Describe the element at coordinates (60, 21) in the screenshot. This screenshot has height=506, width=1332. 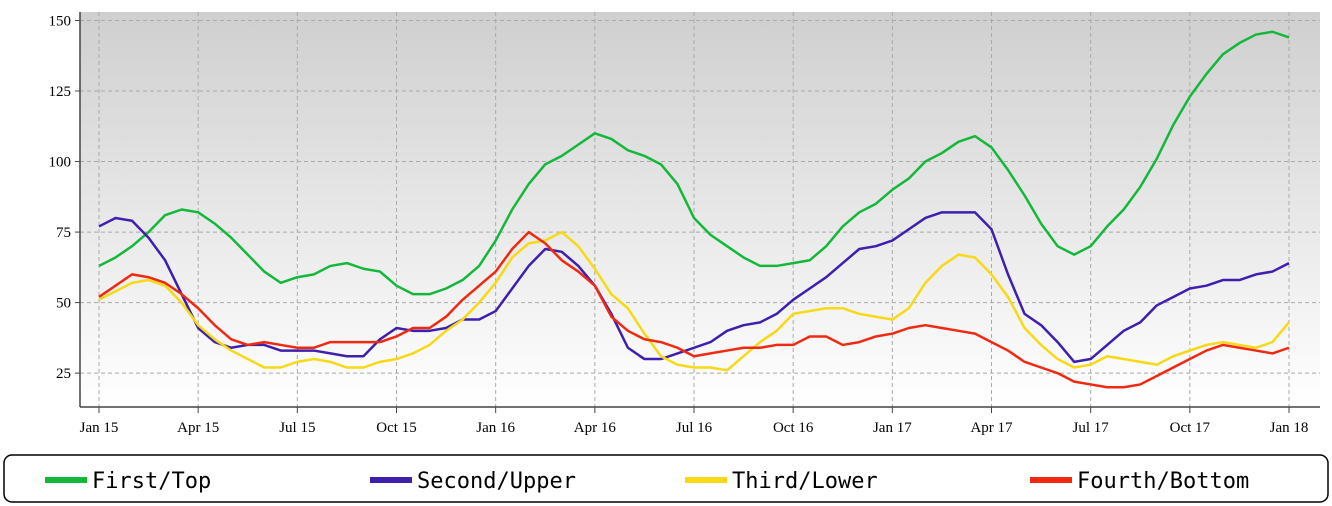
I see `y-tick-label: 150` at that location.